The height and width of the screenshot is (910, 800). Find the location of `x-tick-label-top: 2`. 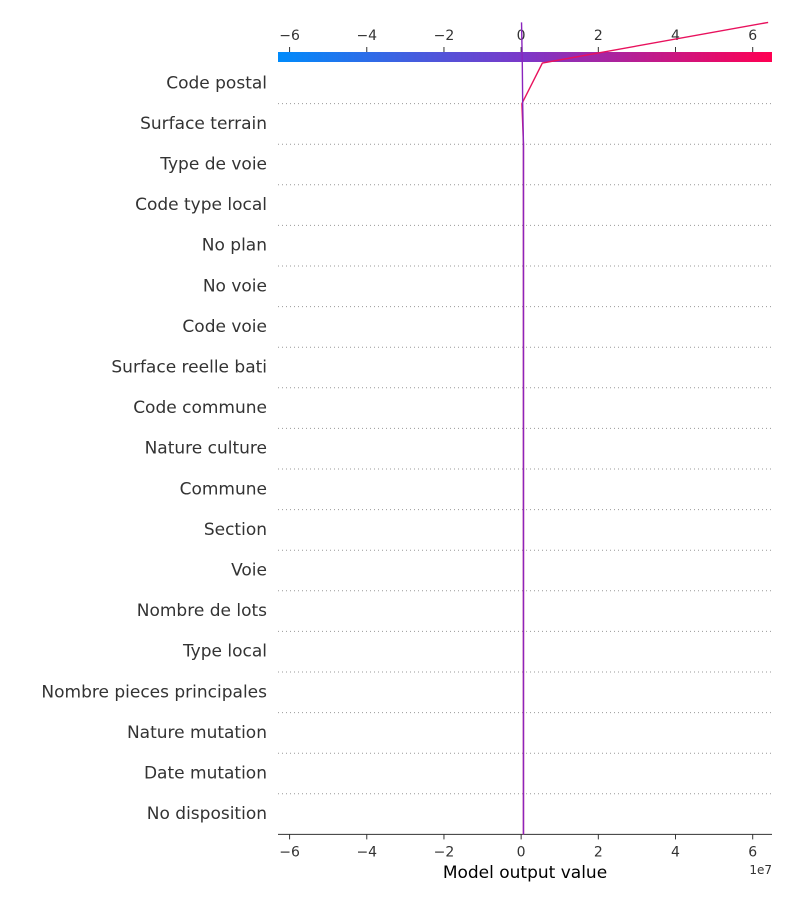

x-tick-label-top: 2 is located at coordinates (598, 36).